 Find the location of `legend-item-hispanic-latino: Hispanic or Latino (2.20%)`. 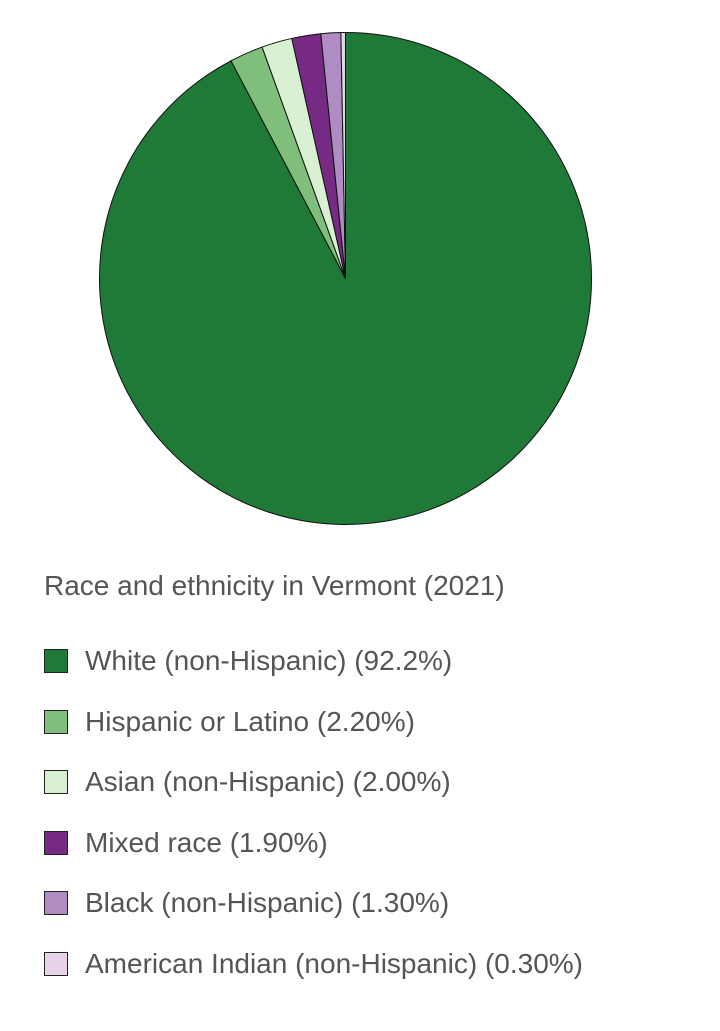

legend-item-hispanic-latino: Hispanic or Latino (2.20%) is located at coordinates (313, 732).